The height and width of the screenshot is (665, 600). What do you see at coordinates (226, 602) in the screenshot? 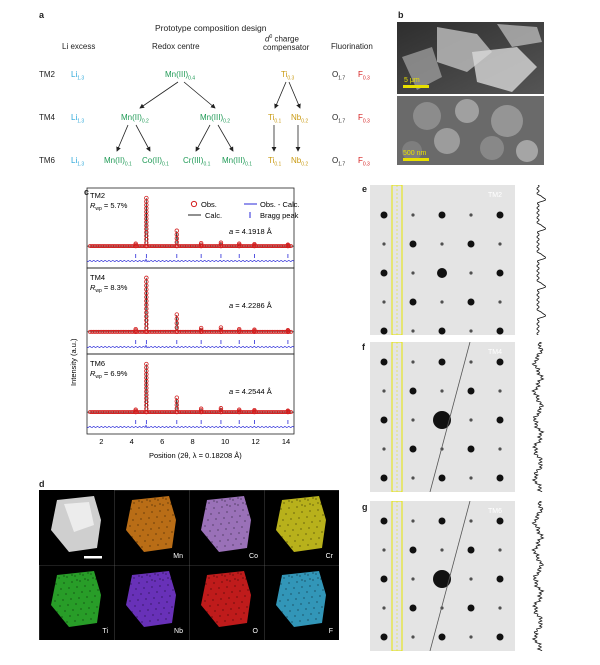
I see `eds-map-o: O` at bounding box center [226, 602].